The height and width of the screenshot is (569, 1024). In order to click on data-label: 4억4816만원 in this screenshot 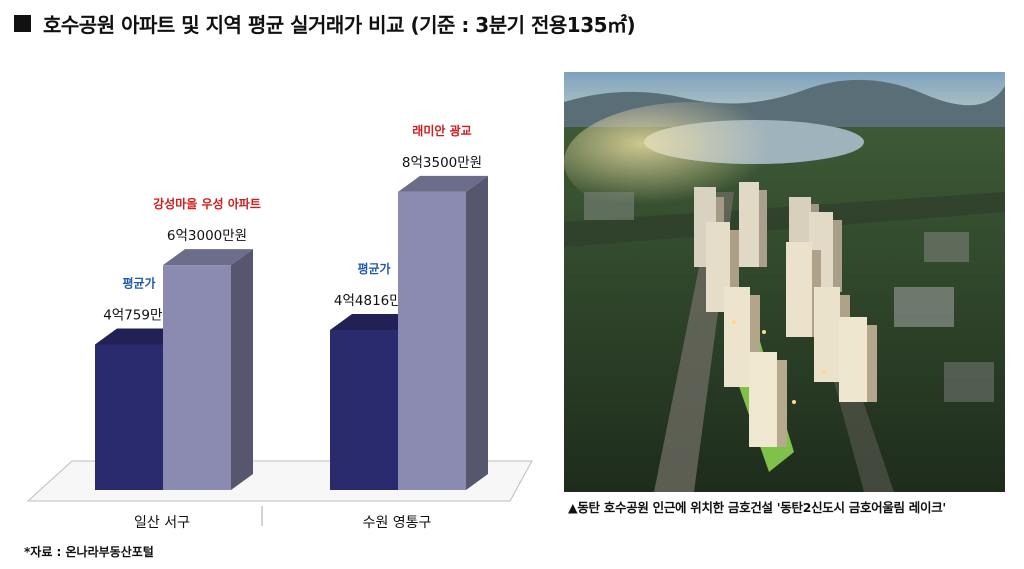, I will do `click(374, 301)`.